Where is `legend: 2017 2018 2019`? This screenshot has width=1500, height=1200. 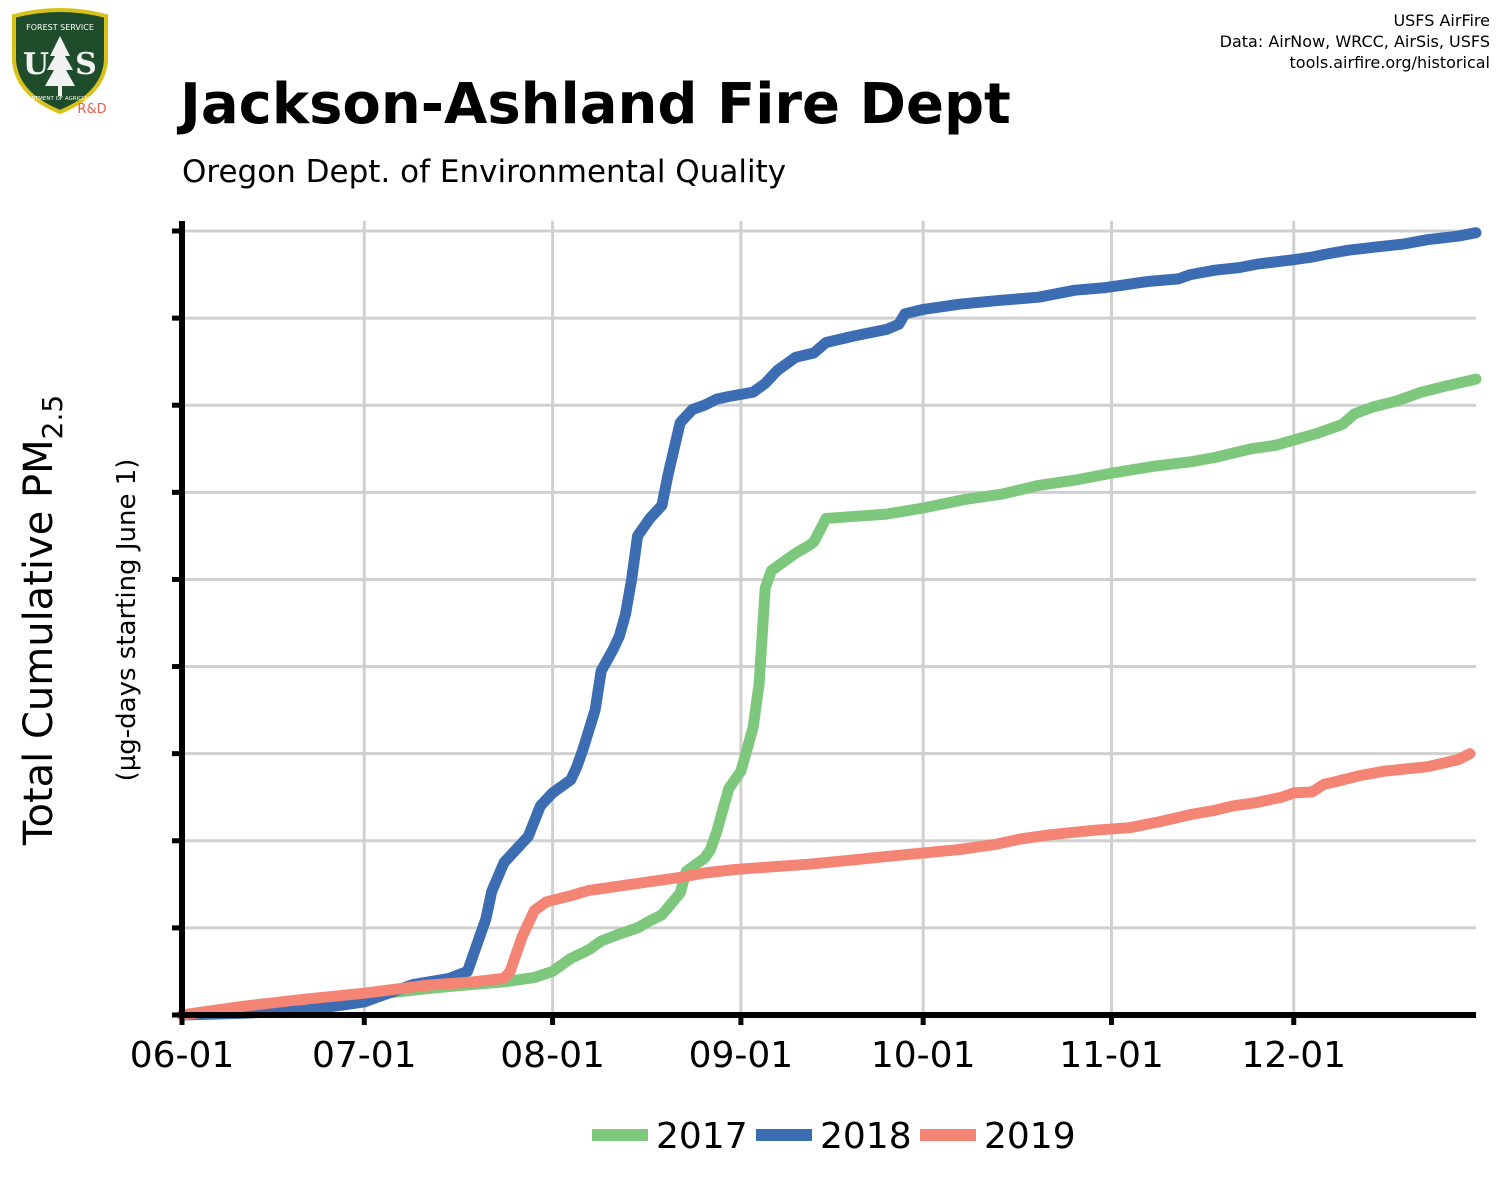 legend: 2017 2018 2019 is located at coordinates (834, 1136).